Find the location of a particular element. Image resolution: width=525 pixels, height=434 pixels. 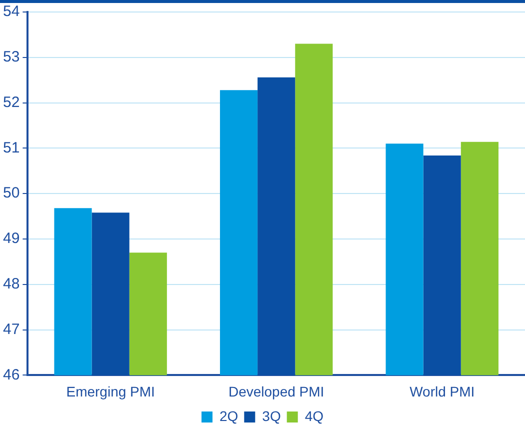

y-tick-label: 48 is located at coordinates (11, 284).